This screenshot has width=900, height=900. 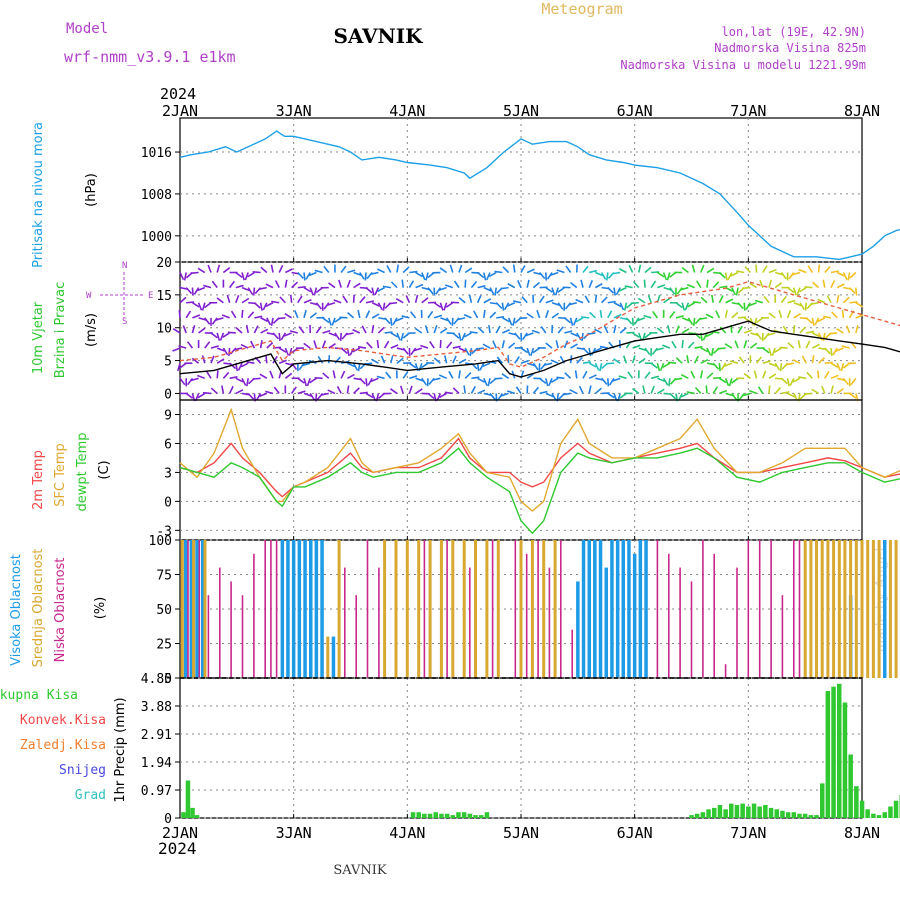 I want to click on temp-left-label-2: SFC Temp, so click(x=60, y=475).